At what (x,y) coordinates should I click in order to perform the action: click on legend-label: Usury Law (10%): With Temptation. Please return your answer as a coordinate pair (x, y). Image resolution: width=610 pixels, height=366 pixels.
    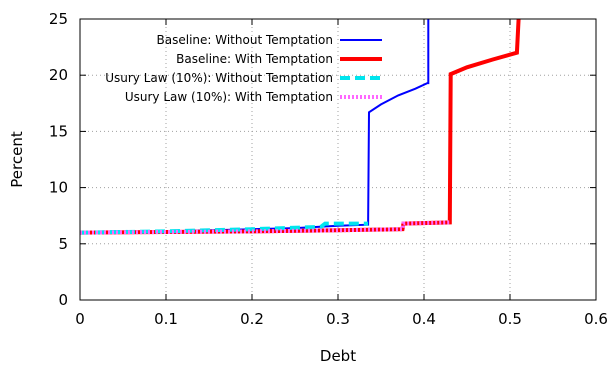
    Looking at the image, I should click on (229, 97).